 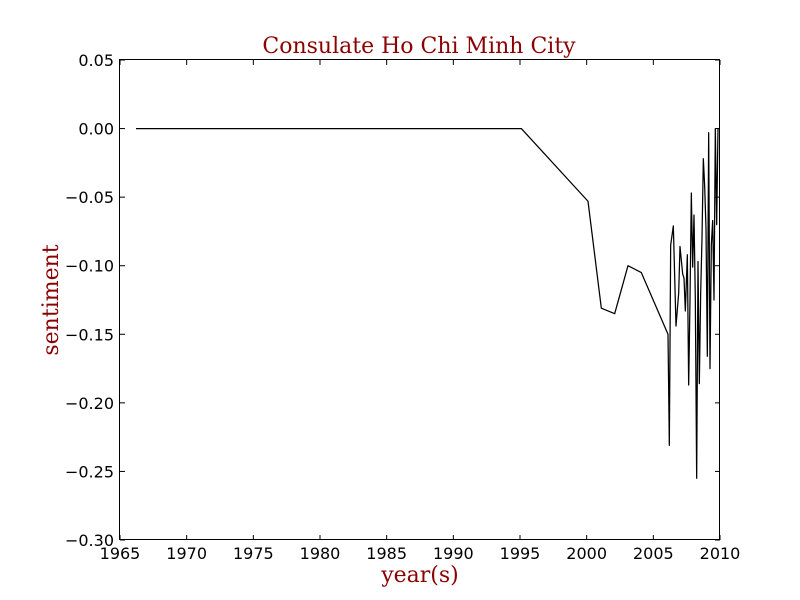 I want to click on y-tick-label: 0.05, so click(x=96, y=60).